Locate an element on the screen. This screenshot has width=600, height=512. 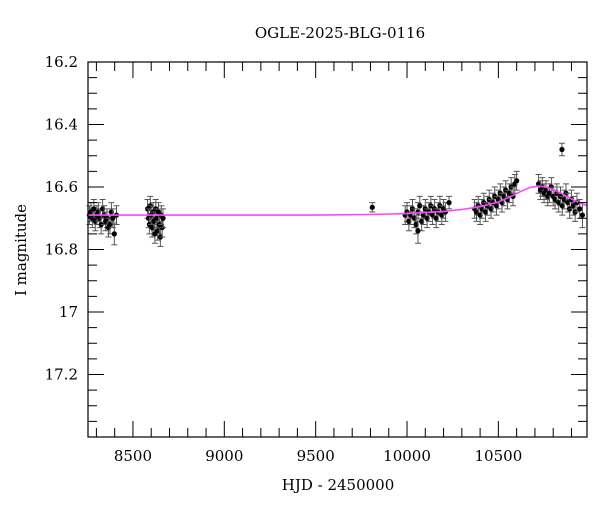
y-tick-label: 16.8 is located at coordinates (61, 250).